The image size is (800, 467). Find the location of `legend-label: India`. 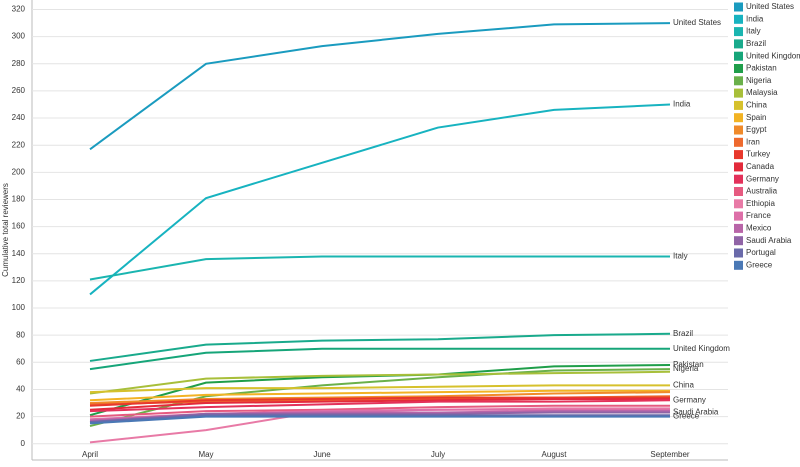

legend-label: India is located at coordinates (755, 18).